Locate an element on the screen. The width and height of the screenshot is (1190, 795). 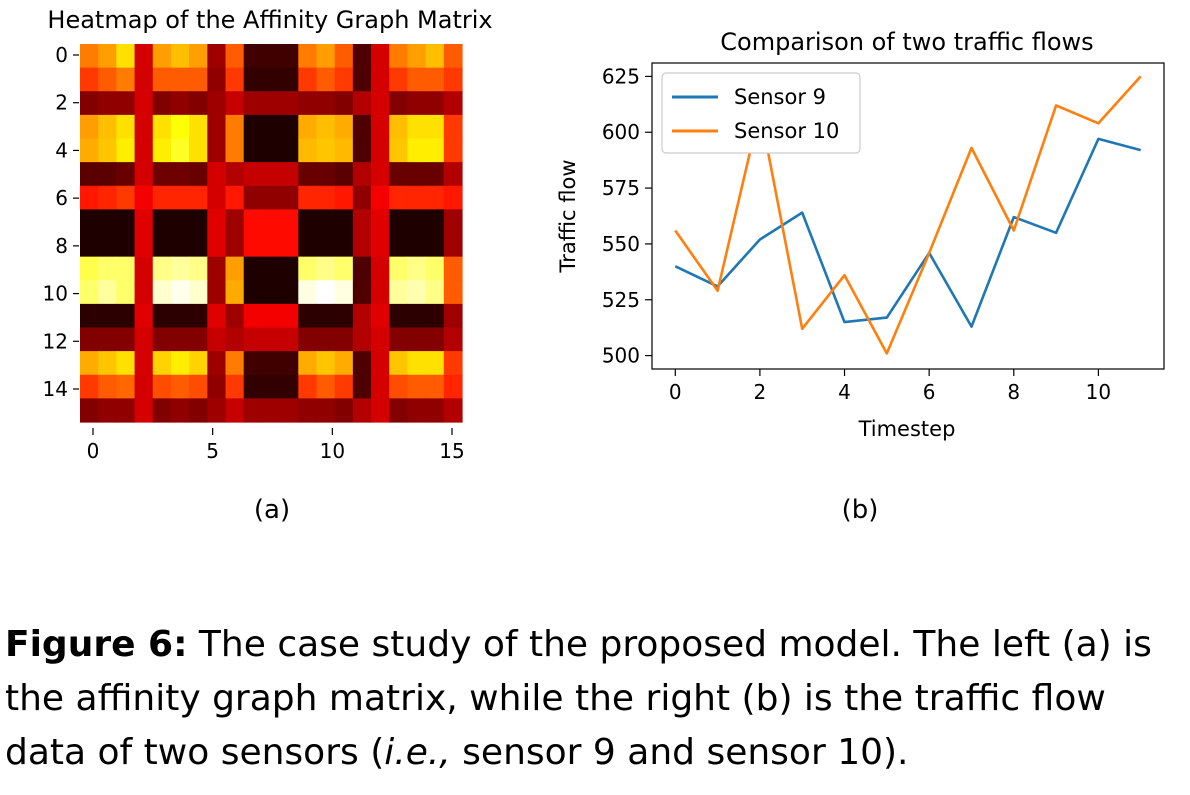
x-tick-label: 10 is located at coordinates (1098, 392).